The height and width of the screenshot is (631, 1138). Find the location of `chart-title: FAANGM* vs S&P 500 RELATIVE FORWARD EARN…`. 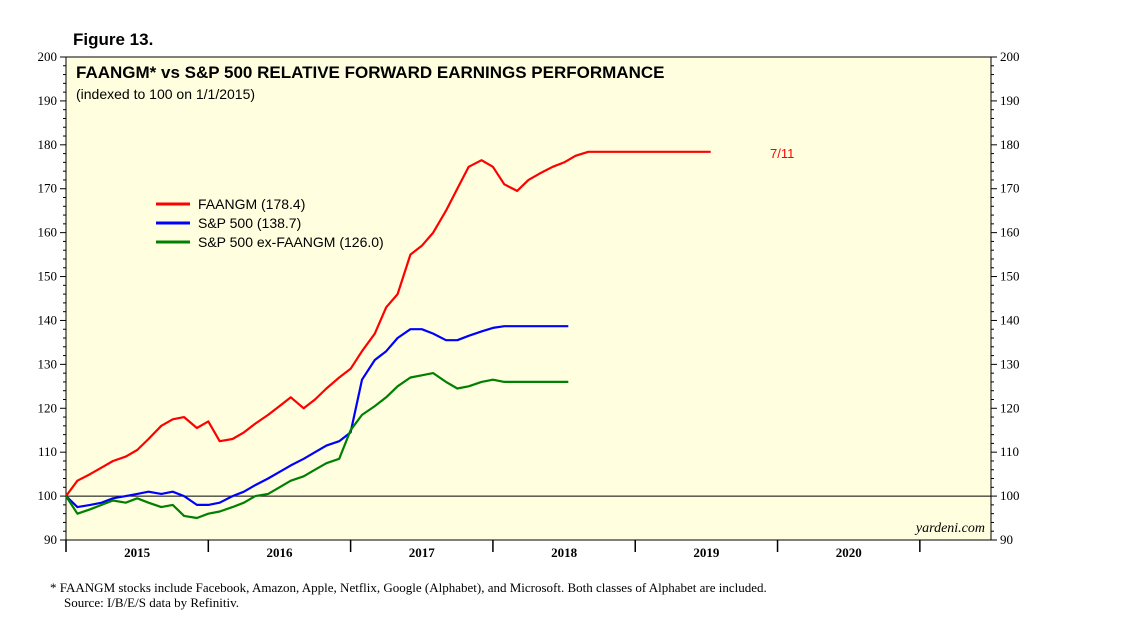

chart-title: FAANGM* vs S&P 500 RELATIVE FORWARD EARN… is located at coordinates (370, 72).